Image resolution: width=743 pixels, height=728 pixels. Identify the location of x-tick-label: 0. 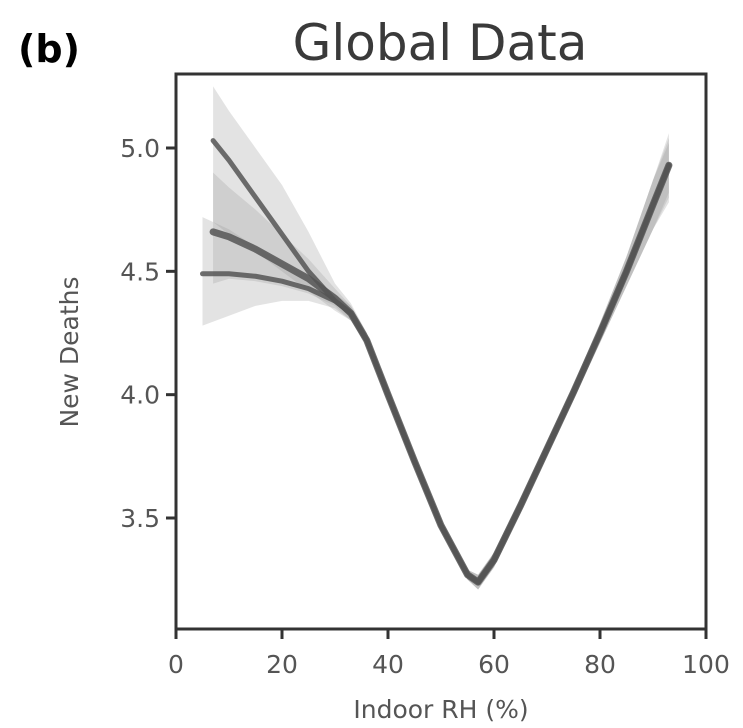
(176, 664).